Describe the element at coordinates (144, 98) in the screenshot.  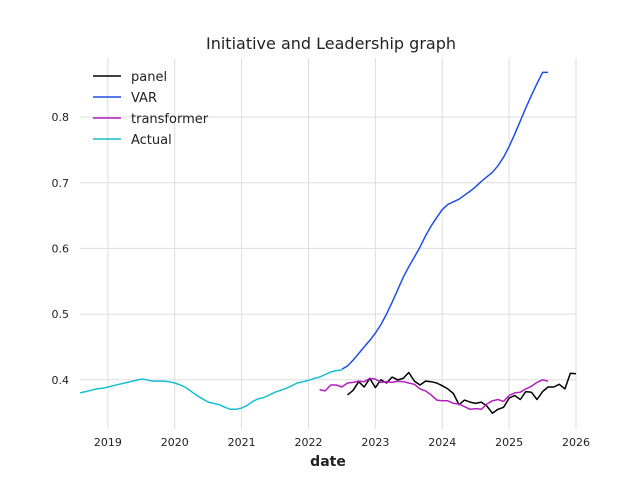
I see `legend-label-var: VAR` at that location.